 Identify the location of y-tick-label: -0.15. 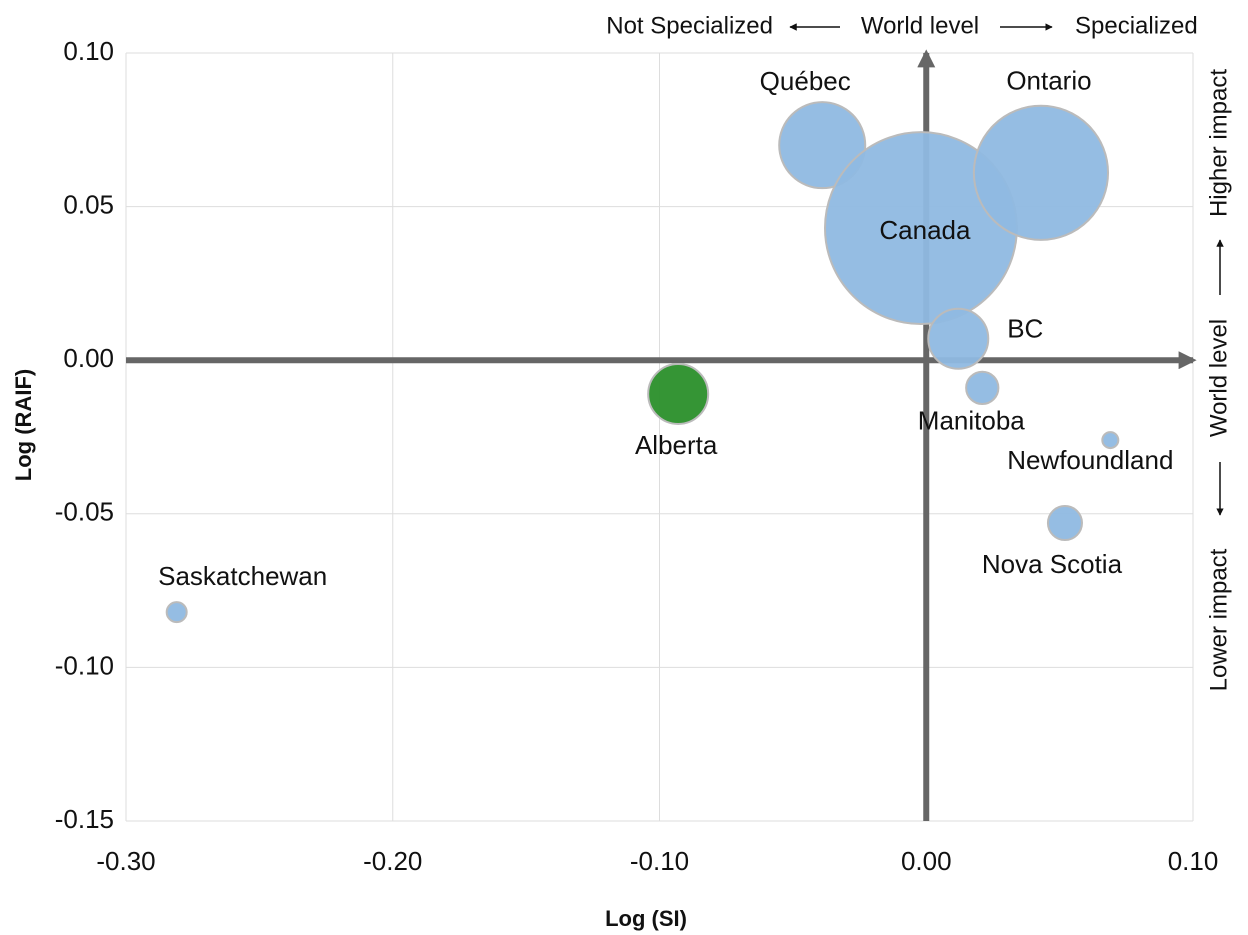
(84, 819).